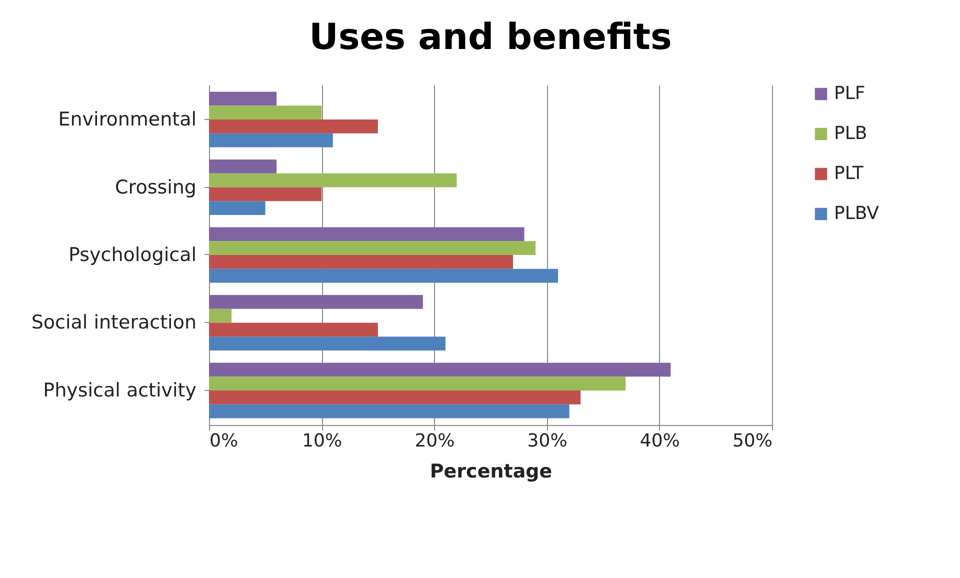 The image size is (960, 578). Describe the element at coordinates (752, 441) in the screenshot. I see `x-tick-label: 50%` at that location.